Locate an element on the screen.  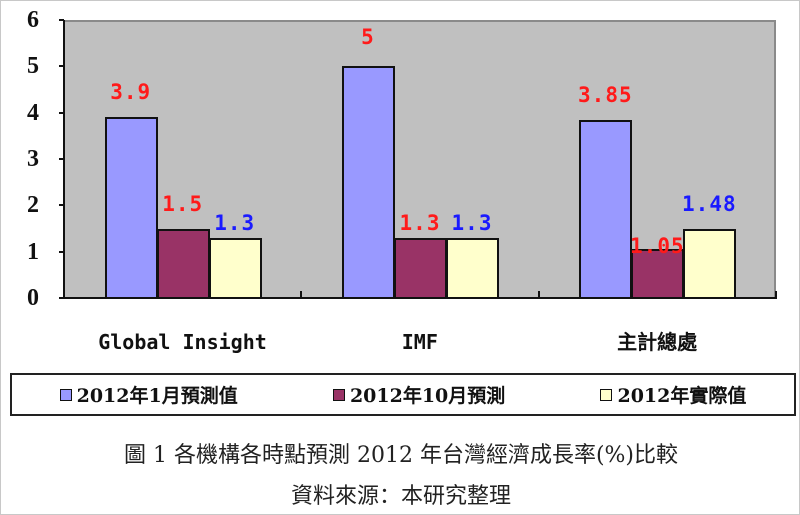
legend-label: 2012年1月預測值 is located at coordinates (157, 396).